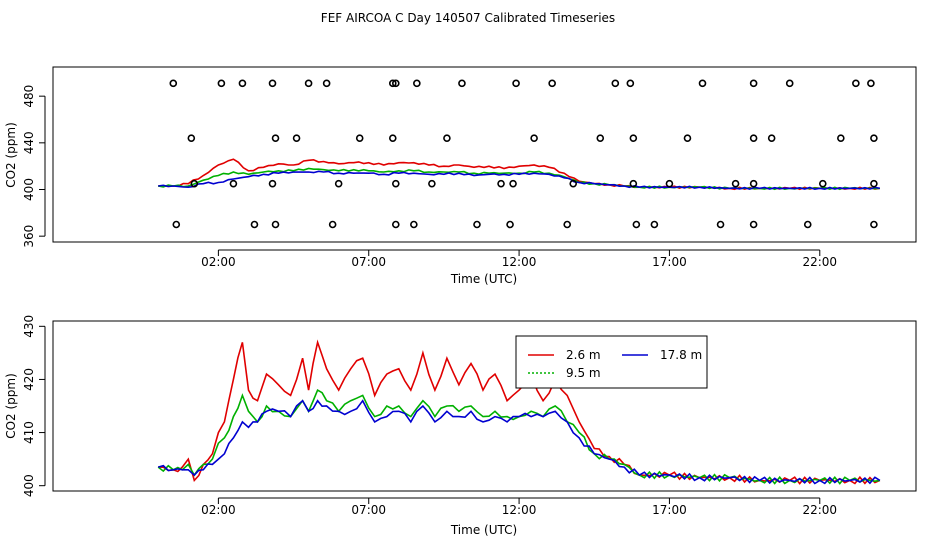 The width and height of the screenshot is (936, 540). I want to click on legend-label-2-6m: 2.6 m, so click(583, 355).